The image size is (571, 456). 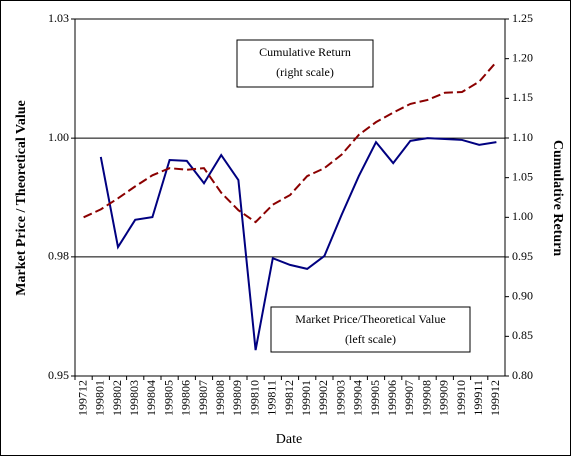 What do you see at coordinates (358, 398) in the screenshot?
I see `x-tick-label: 199904` at bounding box center [358, 398].